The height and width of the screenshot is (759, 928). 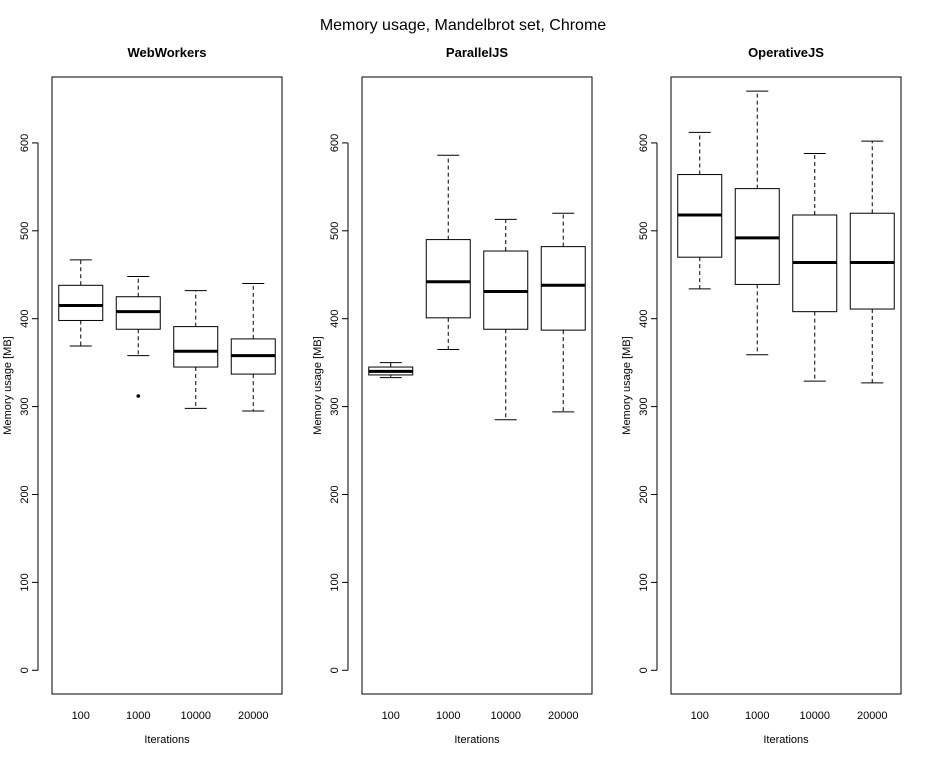 I want to click on figure-title: Memory usage, Mandelbrot set, Chrome, so click(x=463, y=25).